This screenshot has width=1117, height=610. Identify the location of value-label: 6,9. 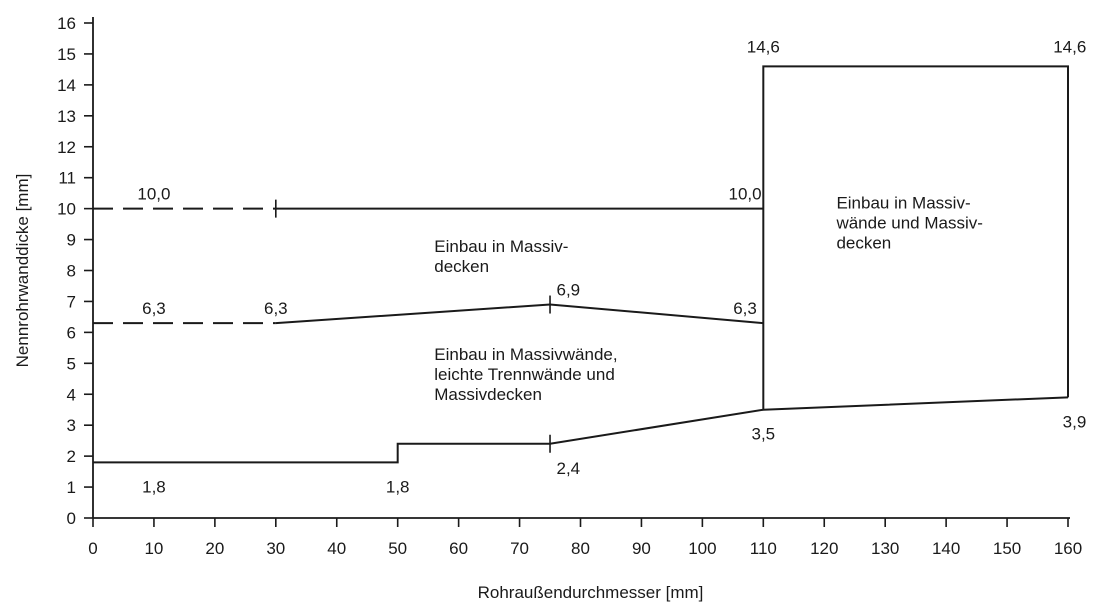
(568, 290).